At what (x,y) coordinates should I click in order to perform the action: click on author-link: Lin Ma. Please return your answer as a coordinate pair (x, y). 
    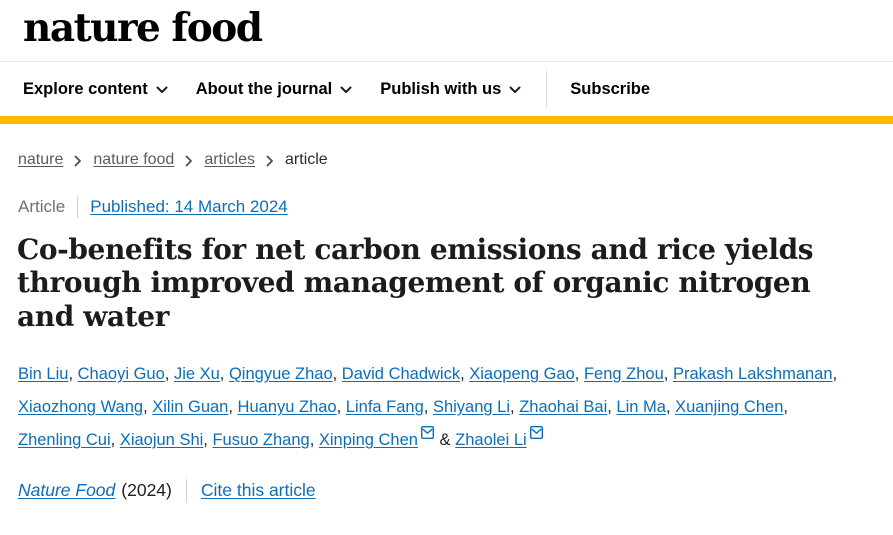
    Looking at the image, I should click on (641, 406).